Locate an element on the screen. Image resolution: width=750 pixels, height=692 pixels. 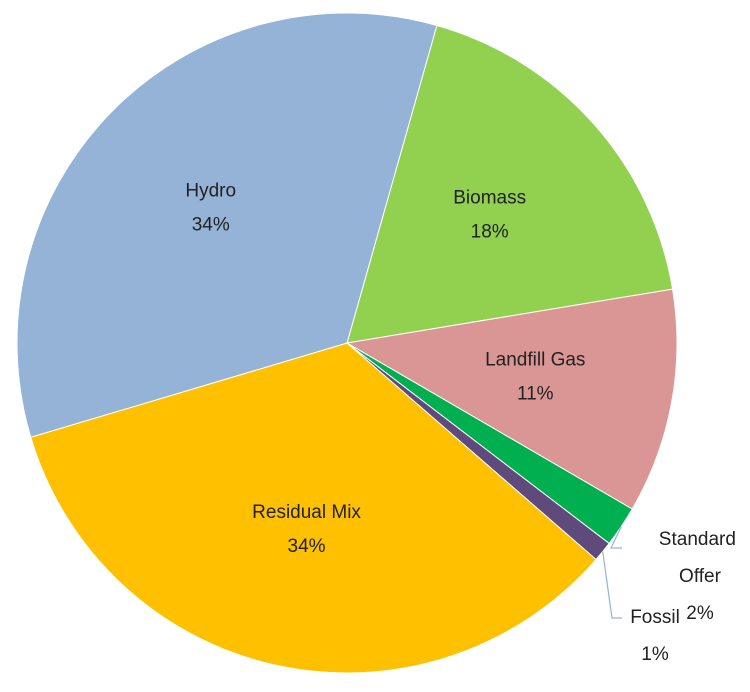
slice-value-label: 2% is located at coordinates (700, 613).